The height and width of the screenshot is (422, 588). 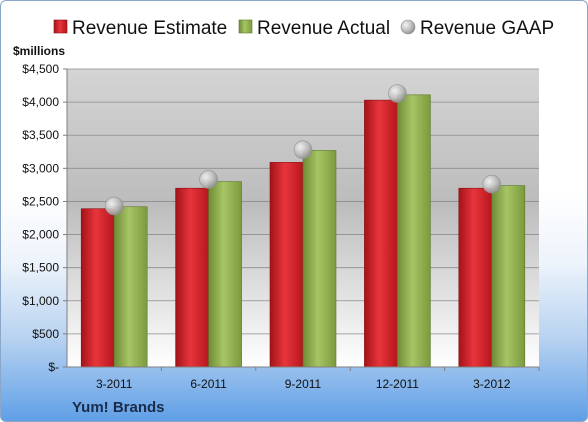 What do you see at coordinates (208, 384) in the screenshot?
I see `x-category-label: 6-2011` at bounding box center [208, 384].